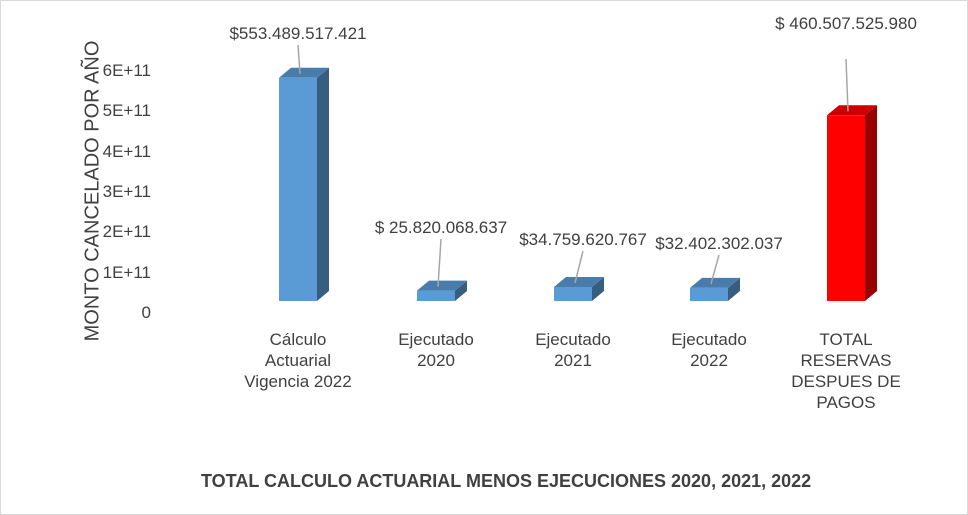 The height and width of the screenshot is (515, 968). I want to click on value-label: $ 25.820.068.637, so click(441, 227).